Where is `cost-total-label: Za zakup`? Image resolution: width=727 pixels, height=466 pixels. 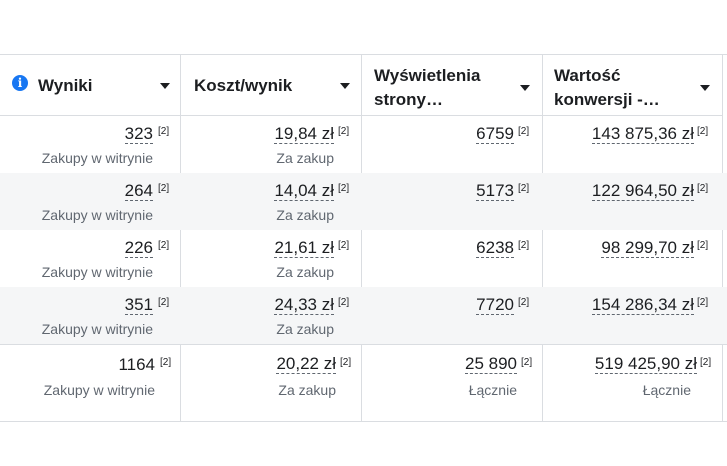 cost-total-label: Za zakup is located at coordinates (307, 390).